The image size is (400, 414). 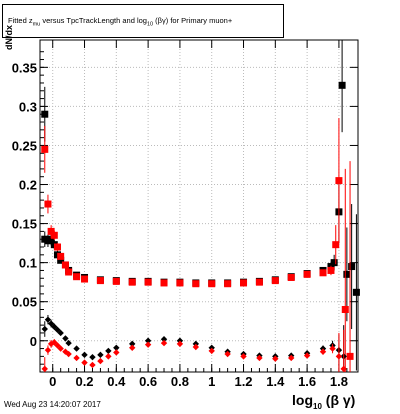 I want to click on x-tick-label: 1.2, so click(x=243, y=381).